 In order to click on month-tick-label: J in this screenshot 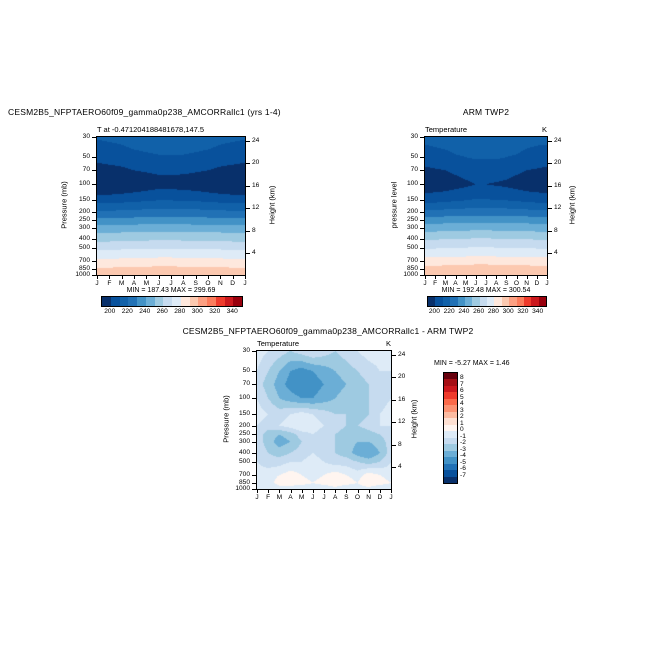, I will do `click(391, 497)`.